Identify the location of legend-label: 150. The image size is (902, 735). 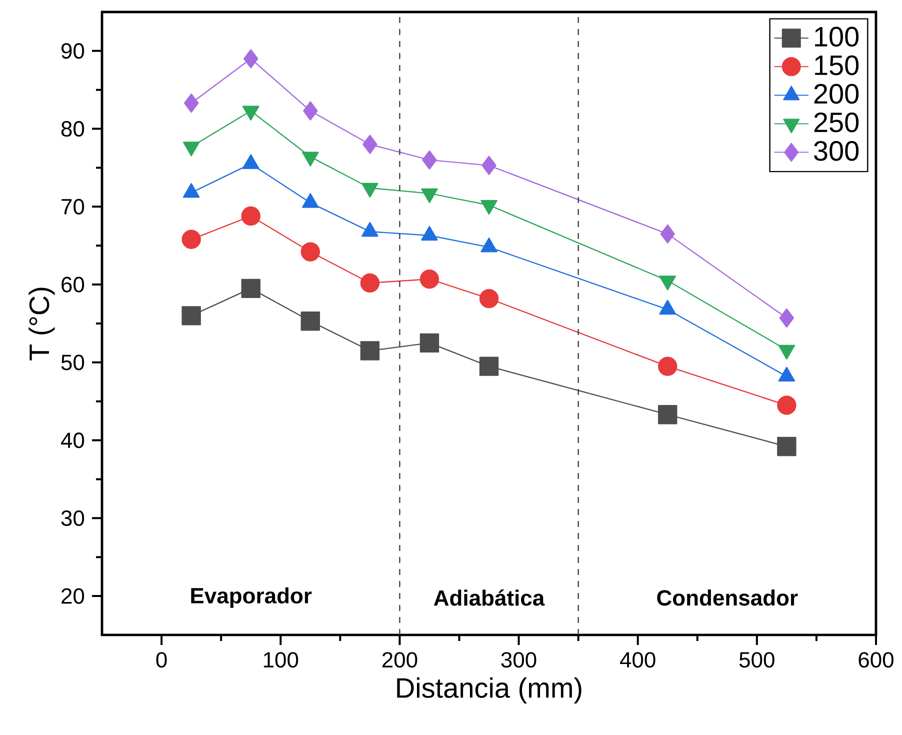
(837, 65).